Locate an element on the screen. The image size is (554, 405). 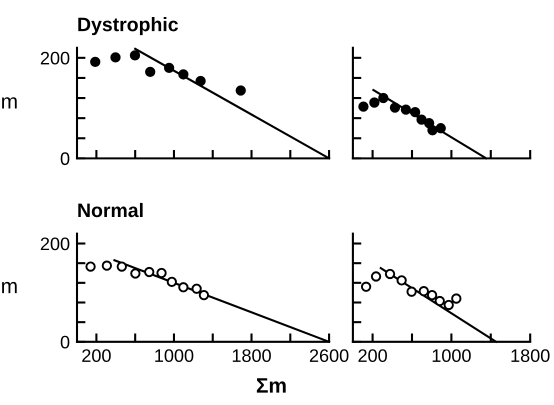
x-axis-title: Σm is located at coordinates (271, 385).